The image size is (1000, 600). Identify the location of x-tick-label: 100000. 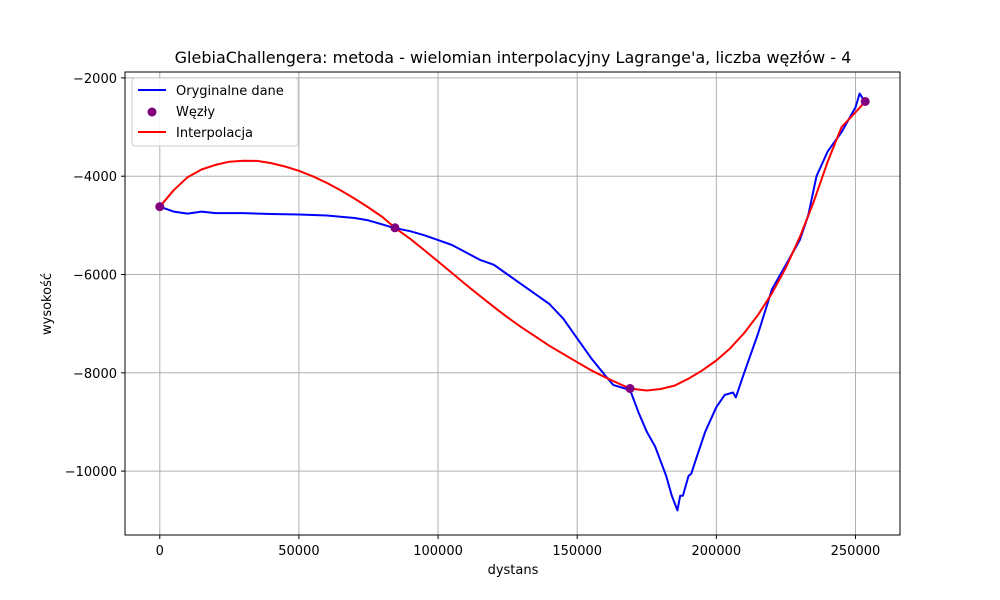
(438, 551).